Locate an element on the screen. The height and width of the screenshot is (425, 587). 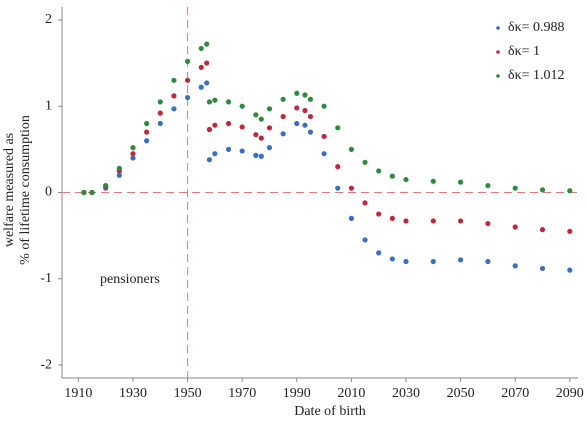
y-tick-label: -1 is located at coordinates (46, 278).